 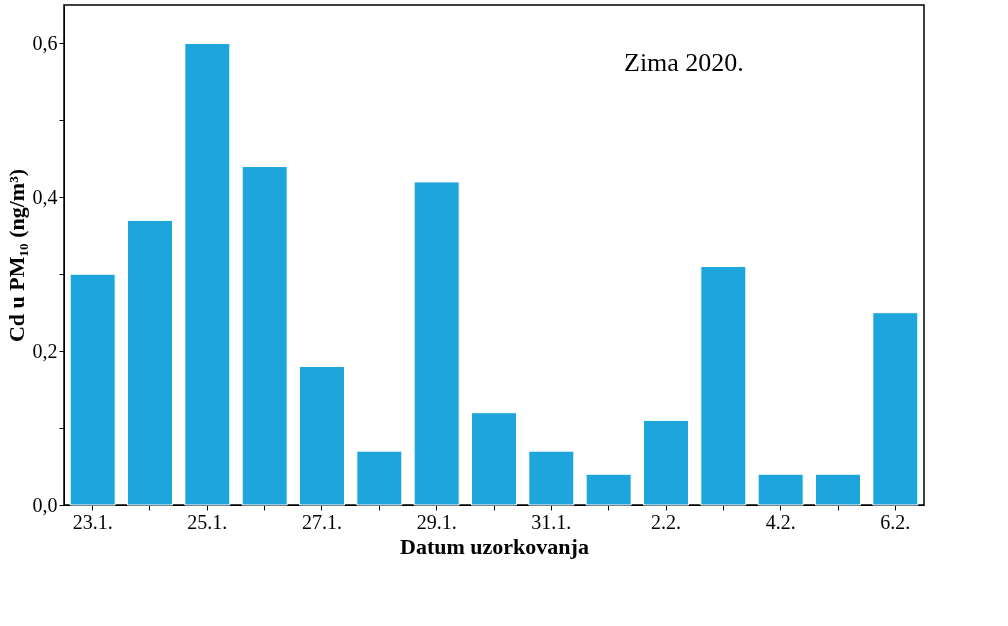 What do you see at coordinates (92, 521) in the screenshot?
I see `x-tick-label: 23.1.` at bounding box center [92, 521].